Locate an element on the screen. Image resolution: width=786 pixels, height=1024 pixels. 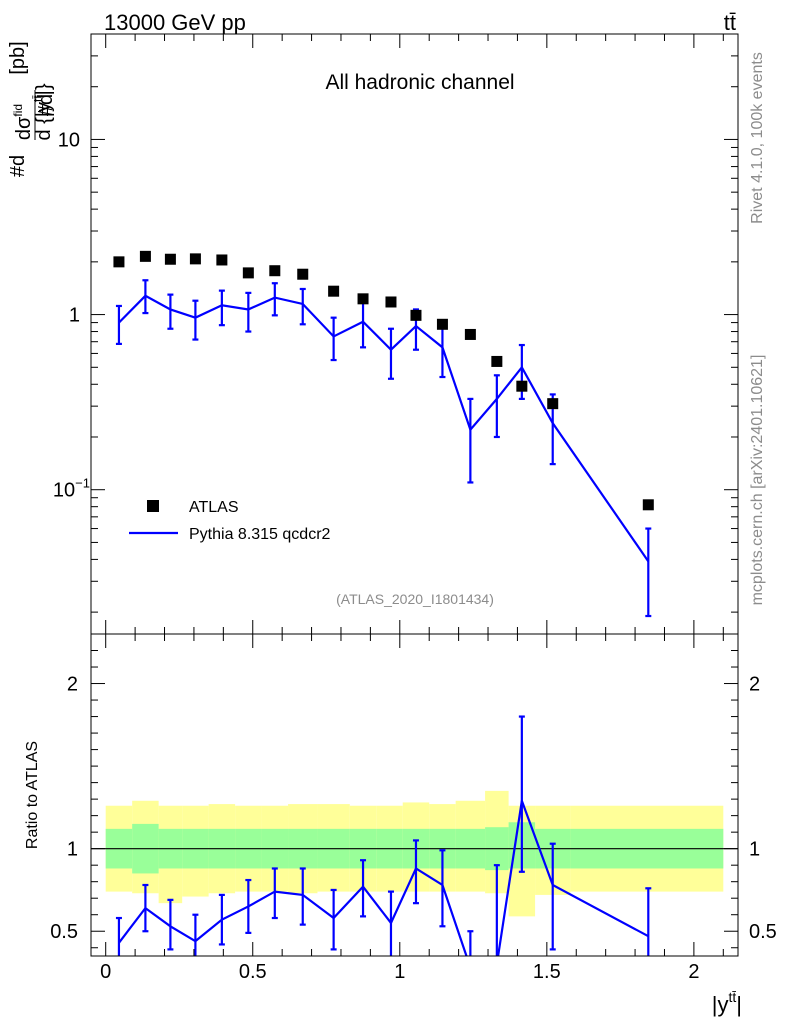
ratio-x-tick-label: 0 is located at coordinates (105, 972).